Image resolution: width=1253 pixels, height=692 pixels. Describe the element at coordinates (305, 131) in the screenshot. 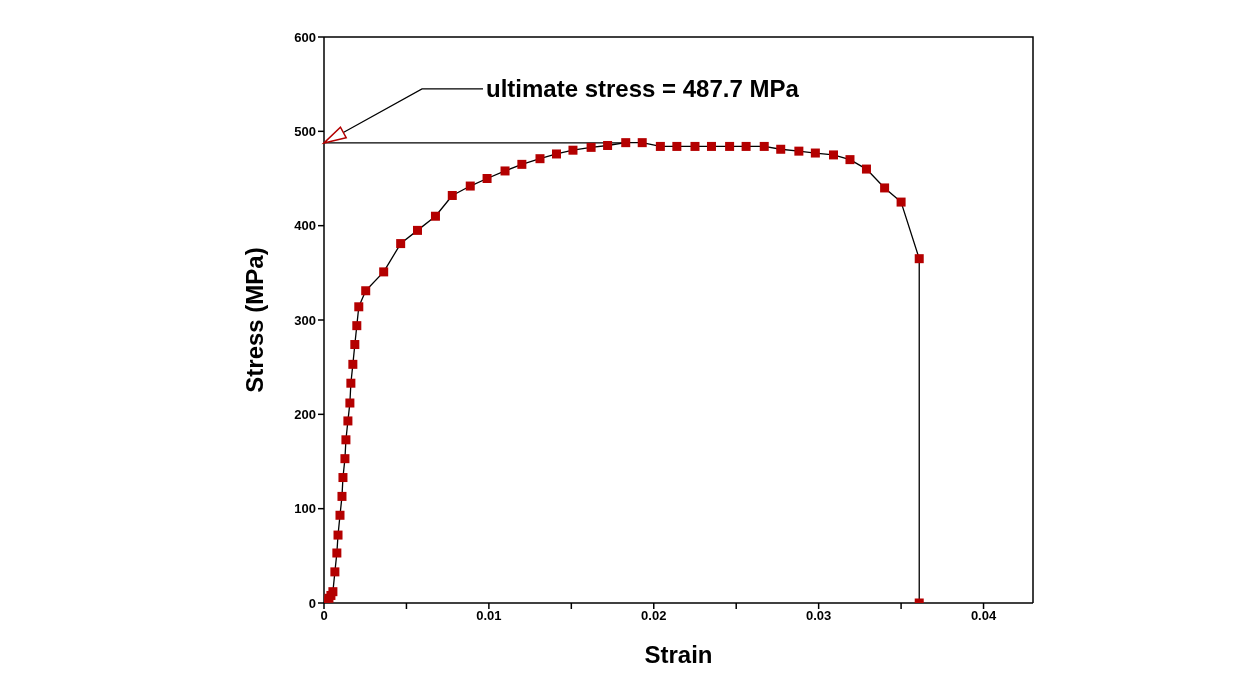

I see `y-tick-label: 500` at that location.